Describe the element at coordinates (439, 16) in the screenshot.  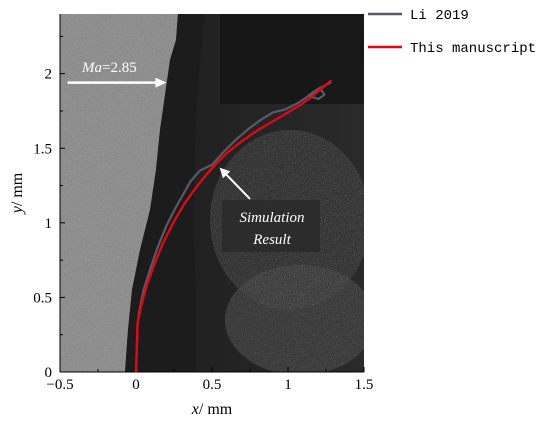
I see `legend-label-li-2019: Li 2019` at that location.